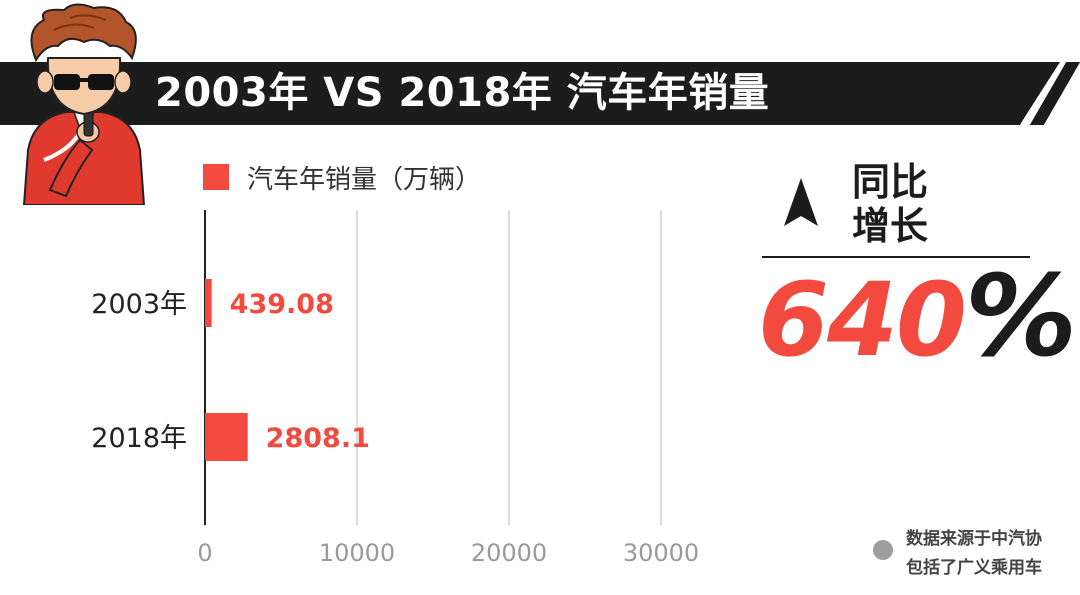 The height and width of the screenshot is (595, 1080). Describe the element at coordinates (462, 93) in the screenshot. I see `page-title: 2003年 VS 2018年 汽车年销量` at that location.